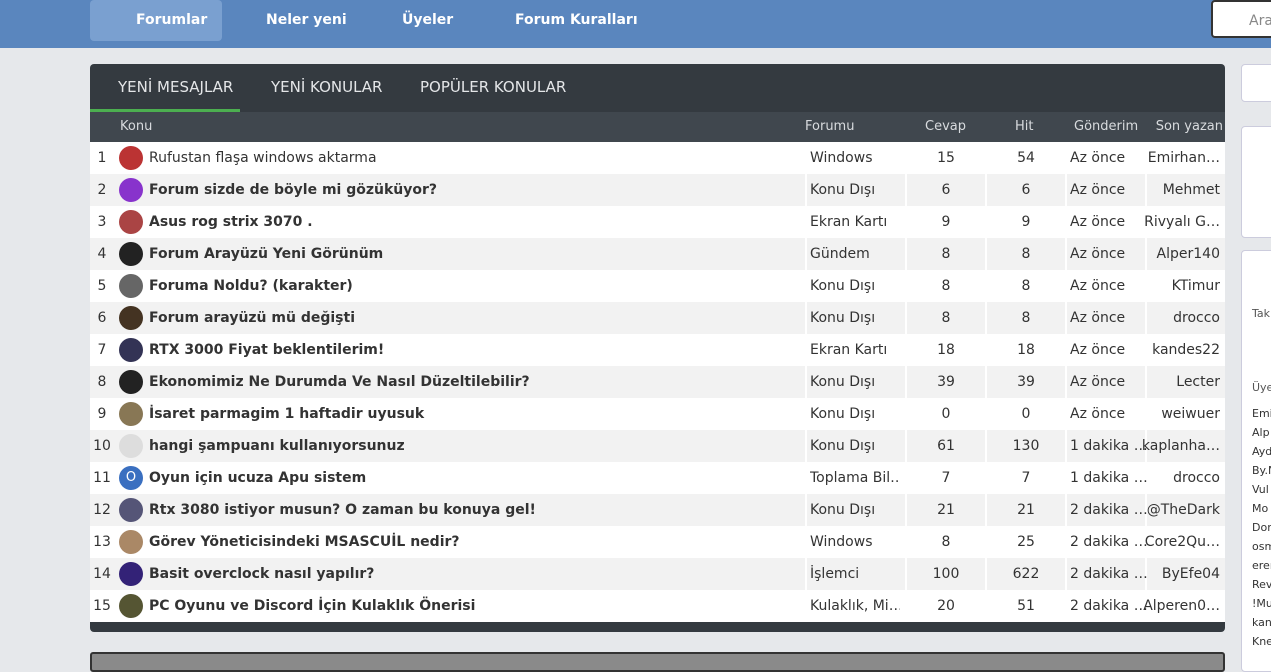 This screenshot has height=672, width=1271. I want to click on nav-label: Forum Kuralları, so click(576, 20).